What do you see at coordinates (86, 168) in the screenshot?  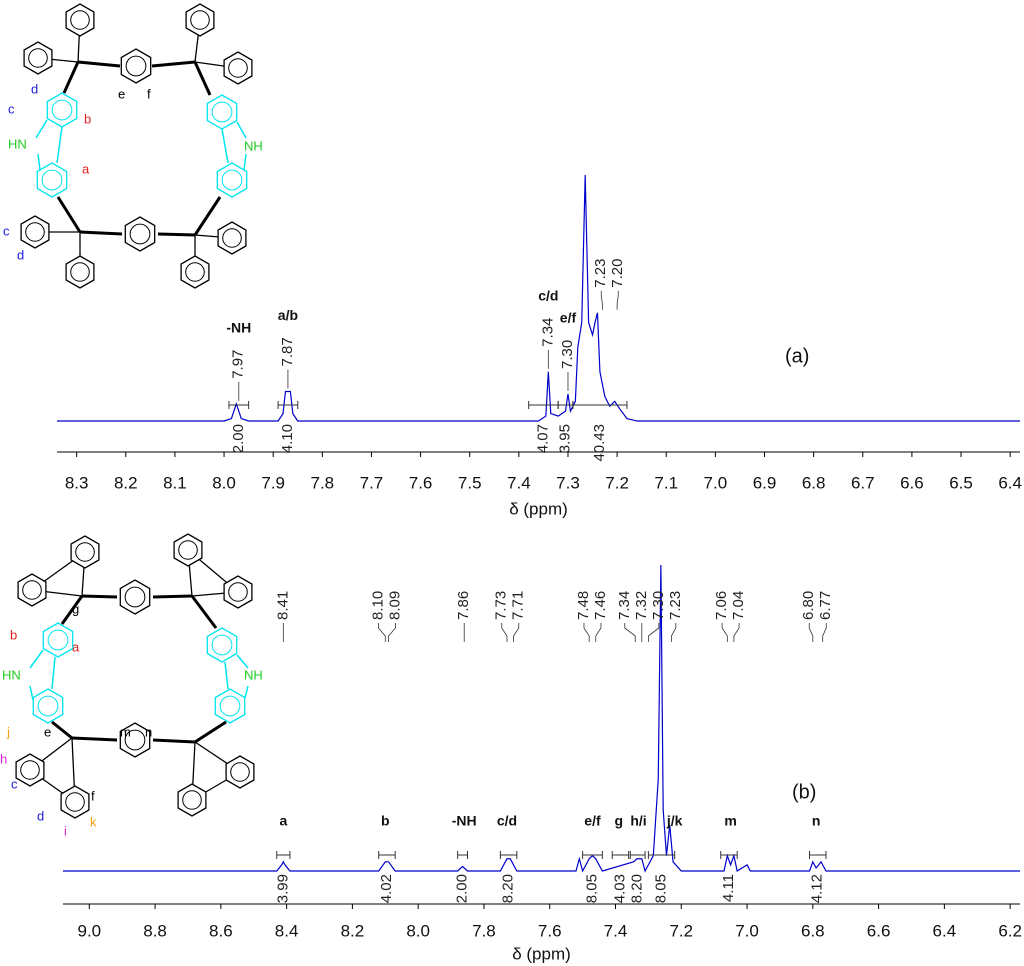 I see `structure-label: a` at bounding box center [86, 168].